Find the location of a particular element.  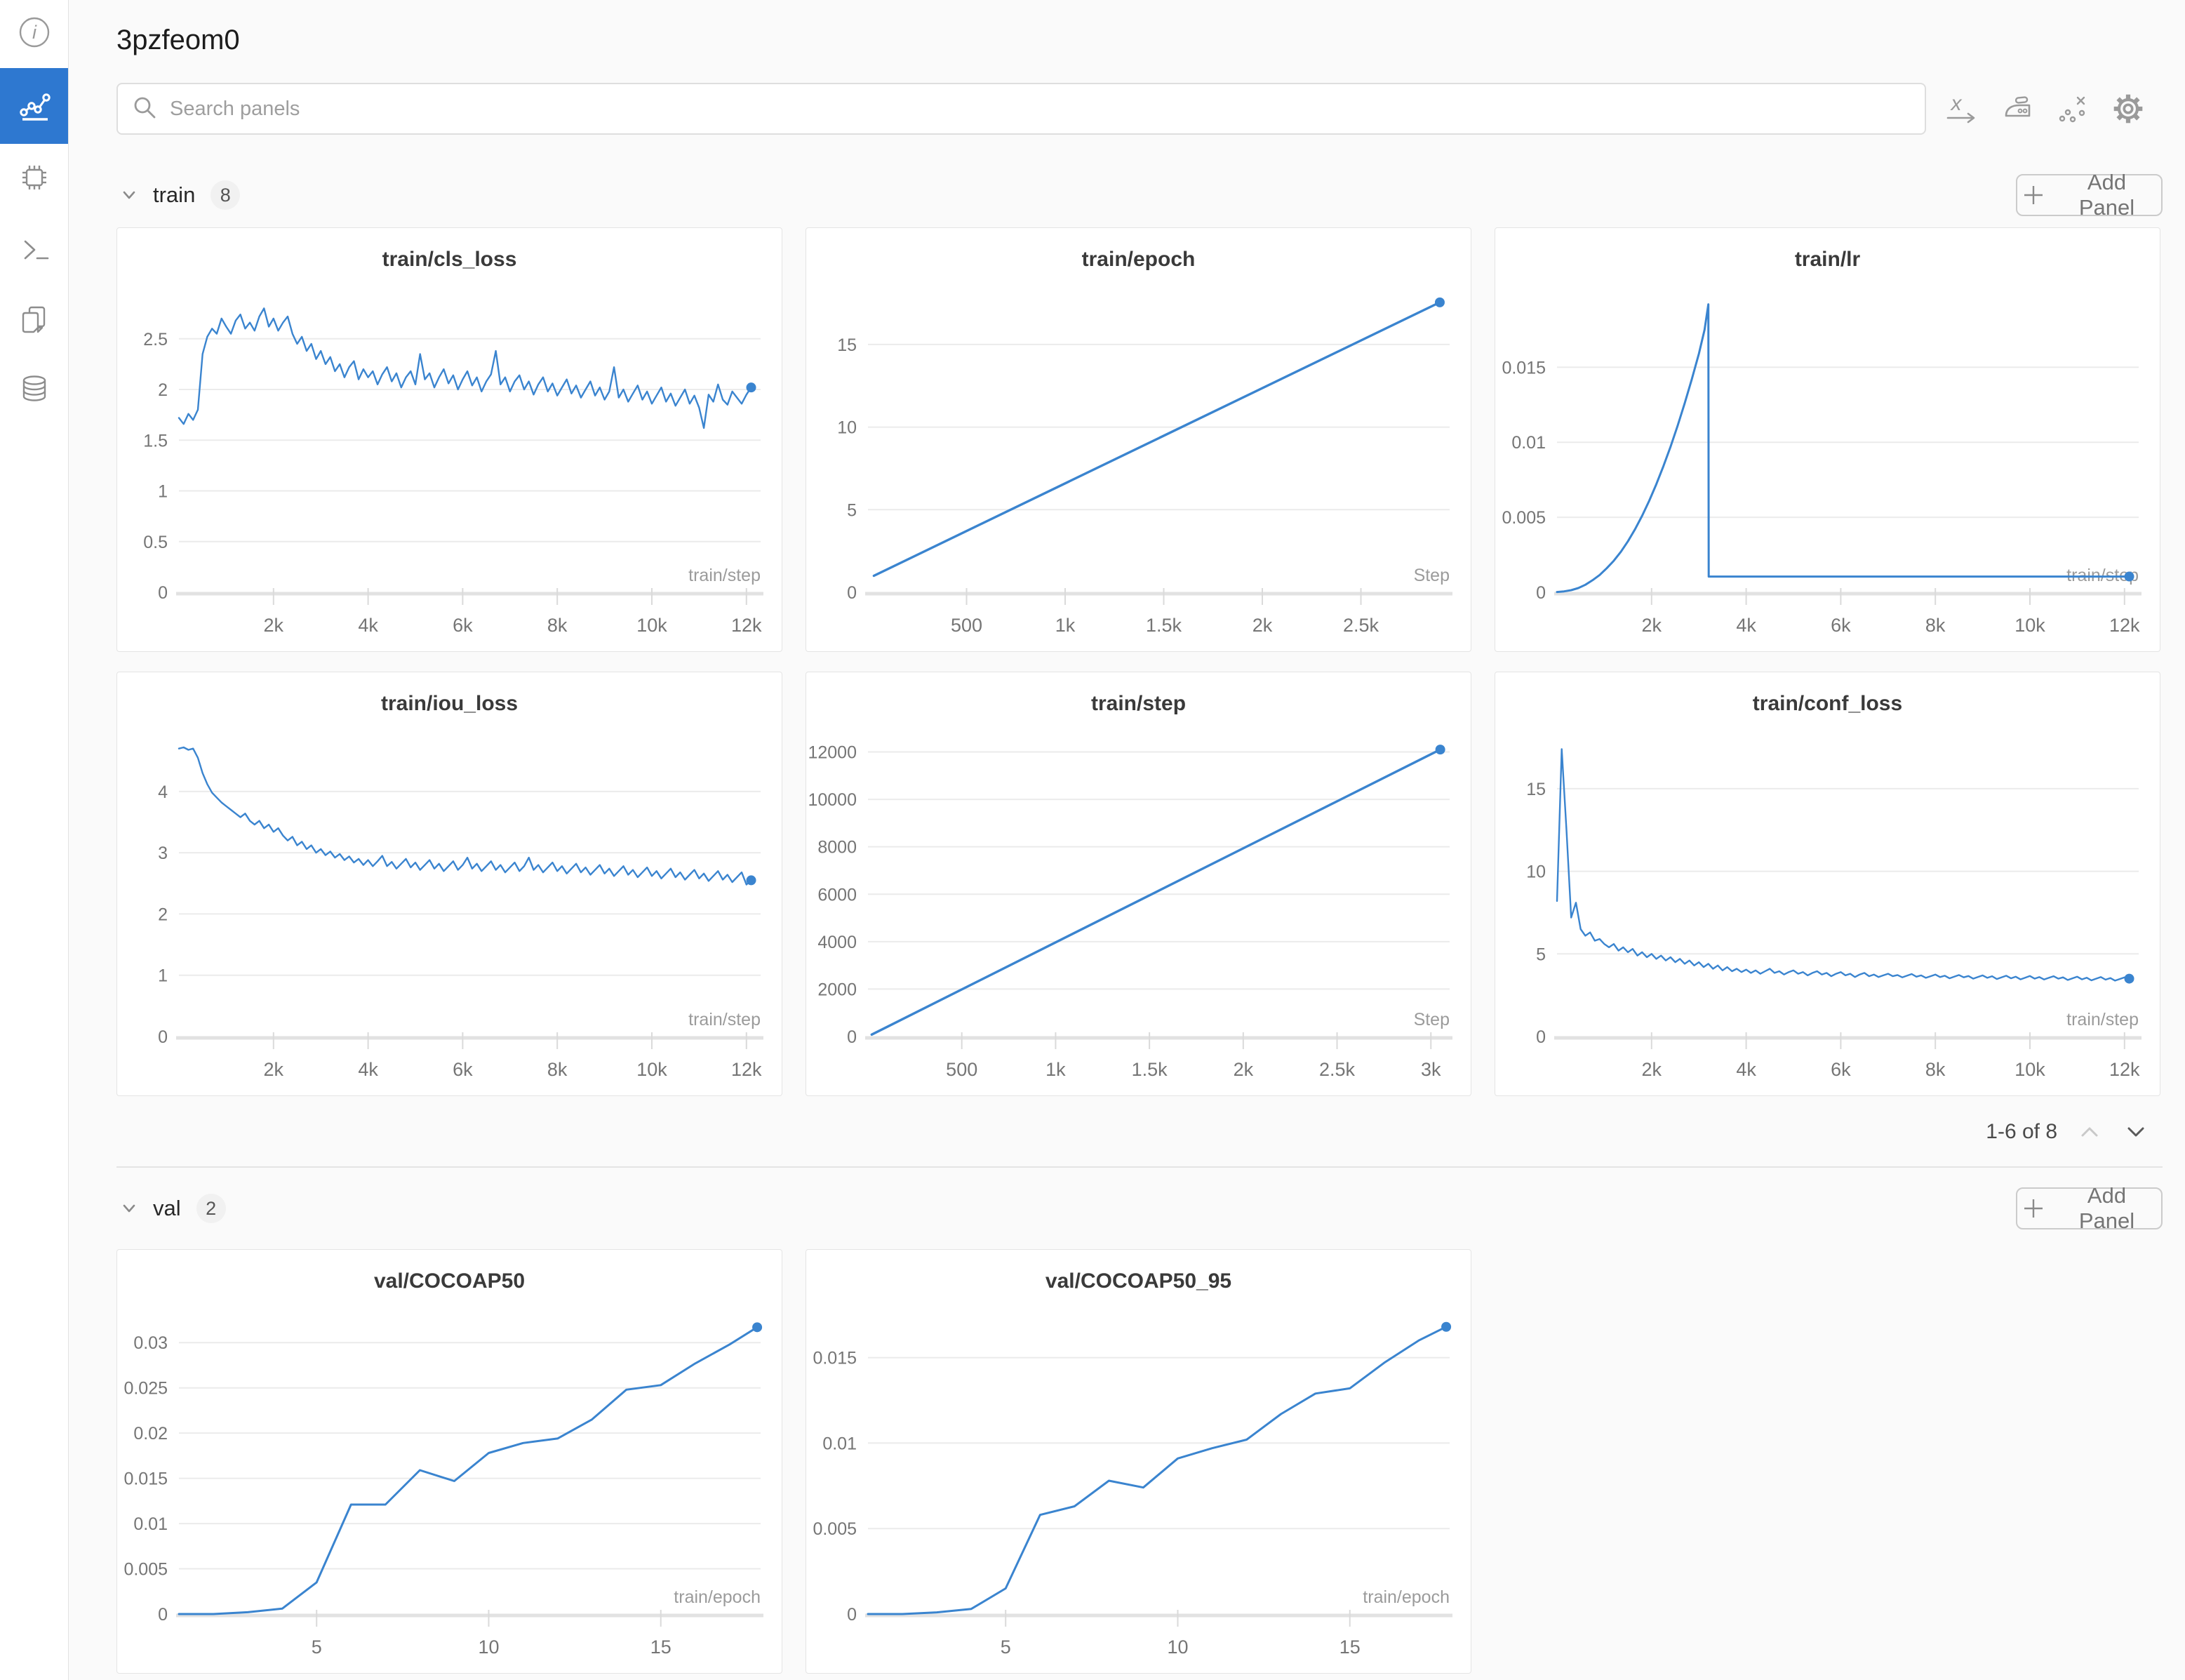

svg-text: 8k is located at coordinates (1935, 1069).